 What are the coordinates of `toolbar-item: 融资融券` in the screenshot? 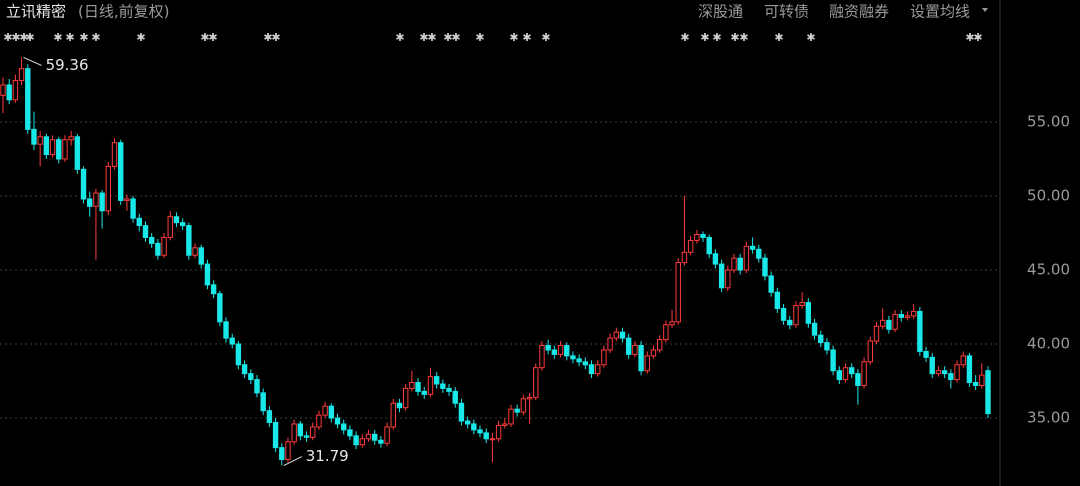 It's located at (859, 12).